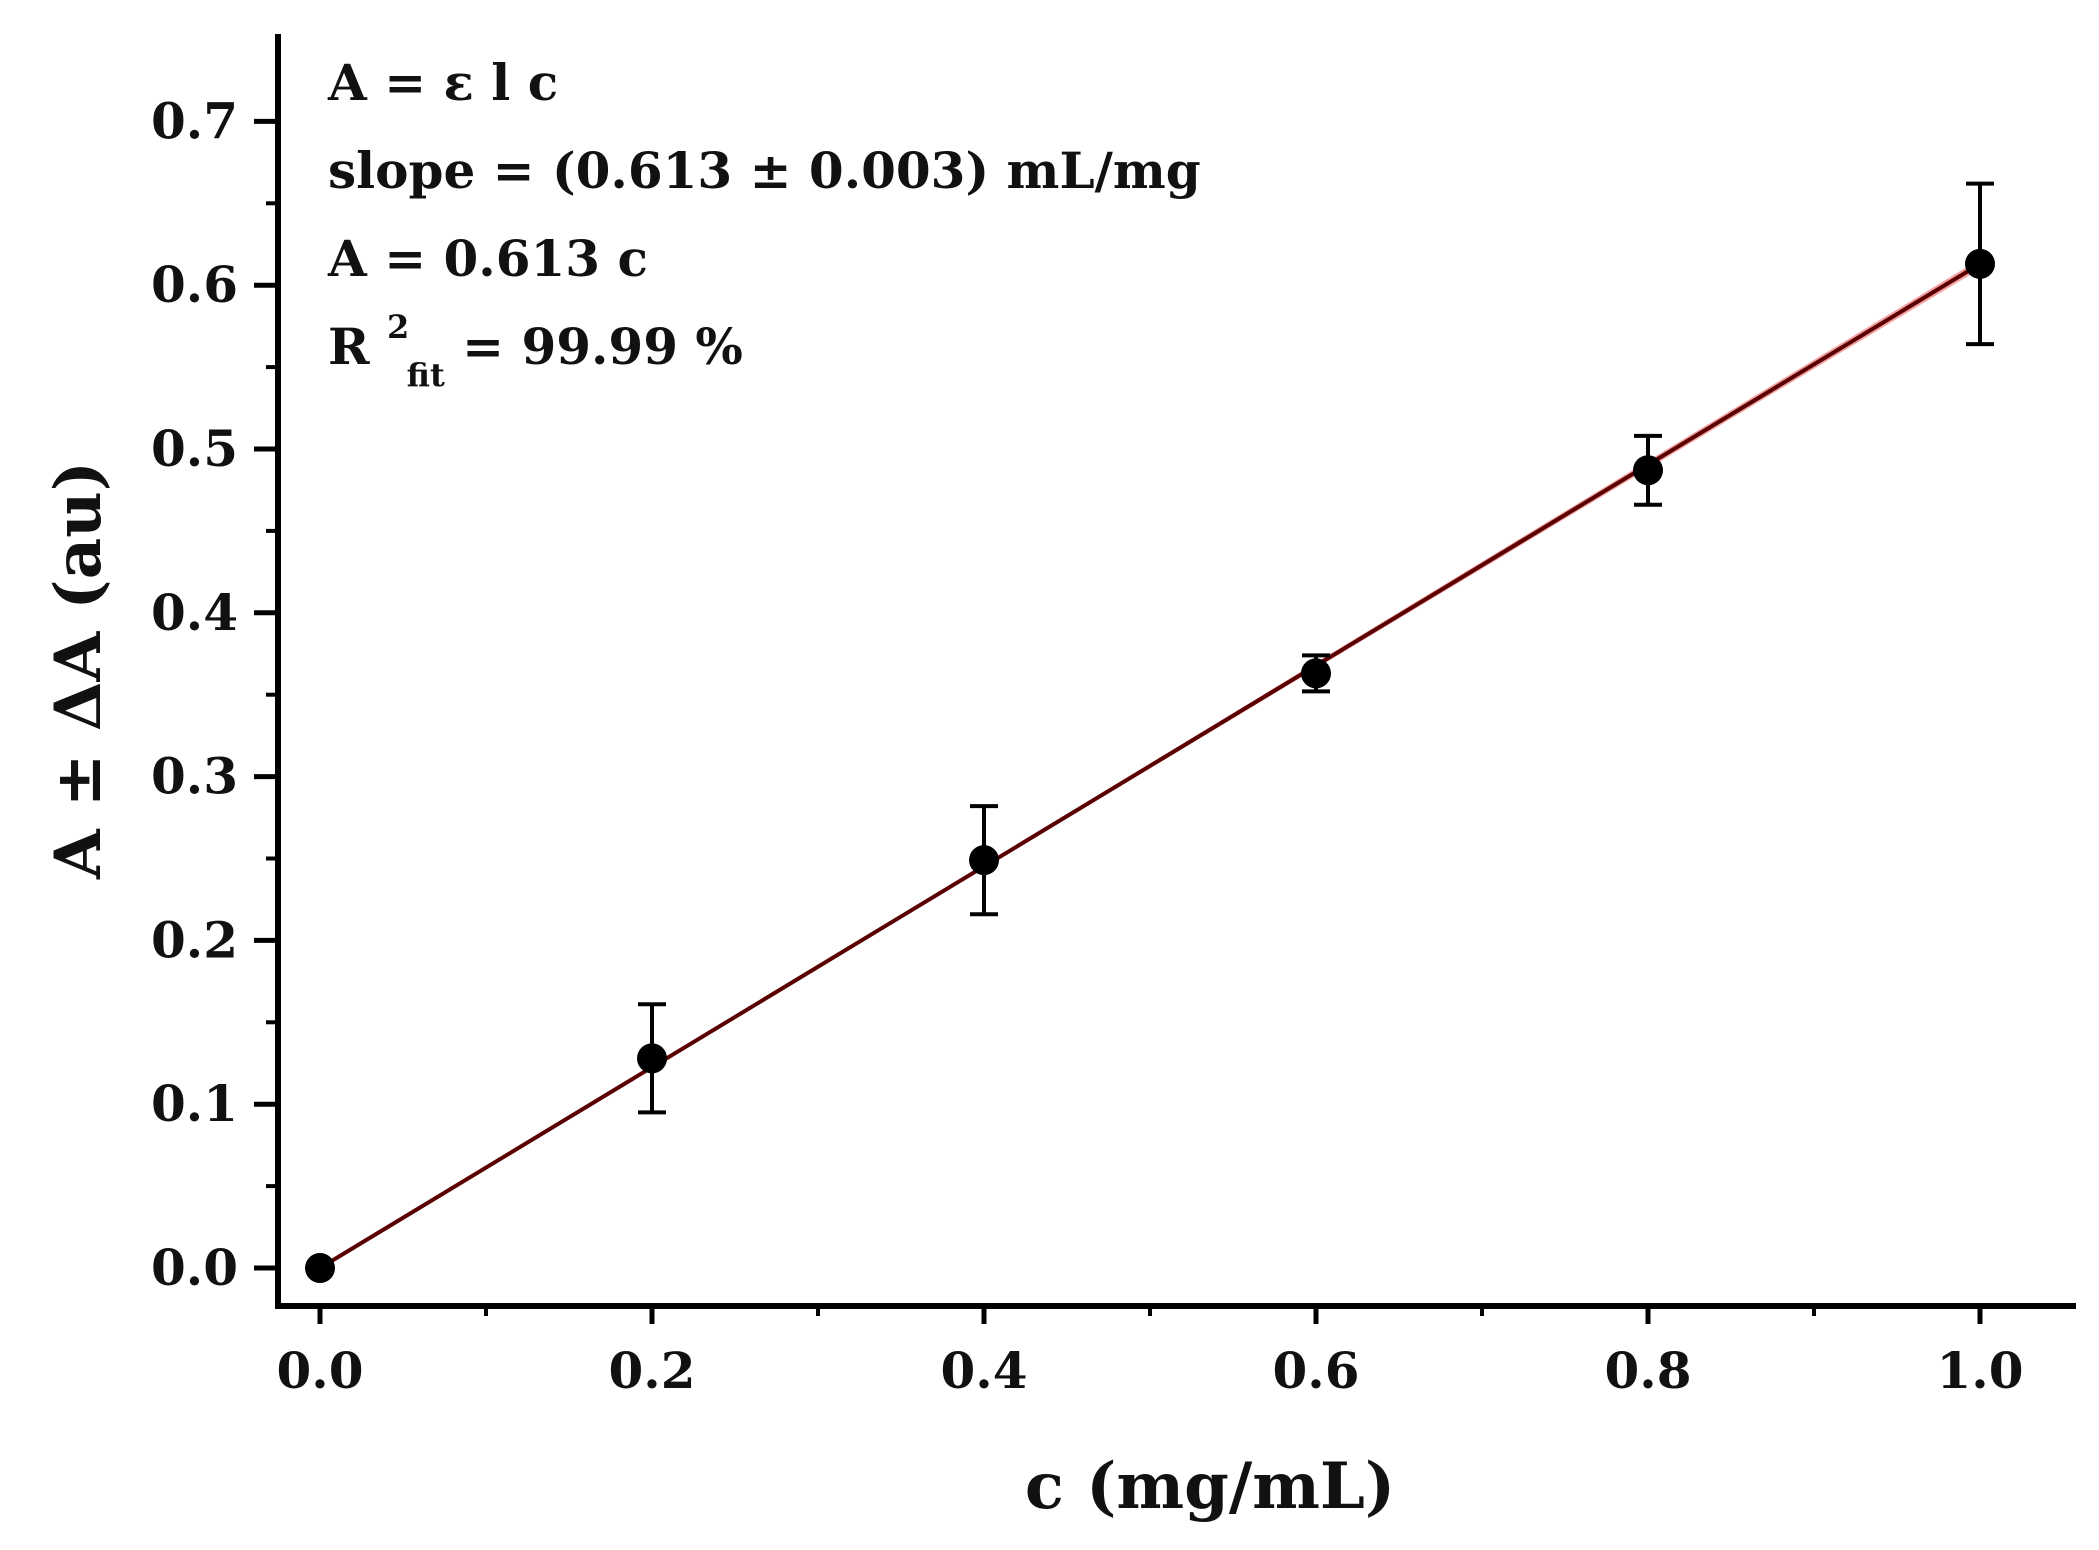 This screenshot has height=1550, width=2099. I want to click on x-tick-label: 0.4, so click(984, 1370).